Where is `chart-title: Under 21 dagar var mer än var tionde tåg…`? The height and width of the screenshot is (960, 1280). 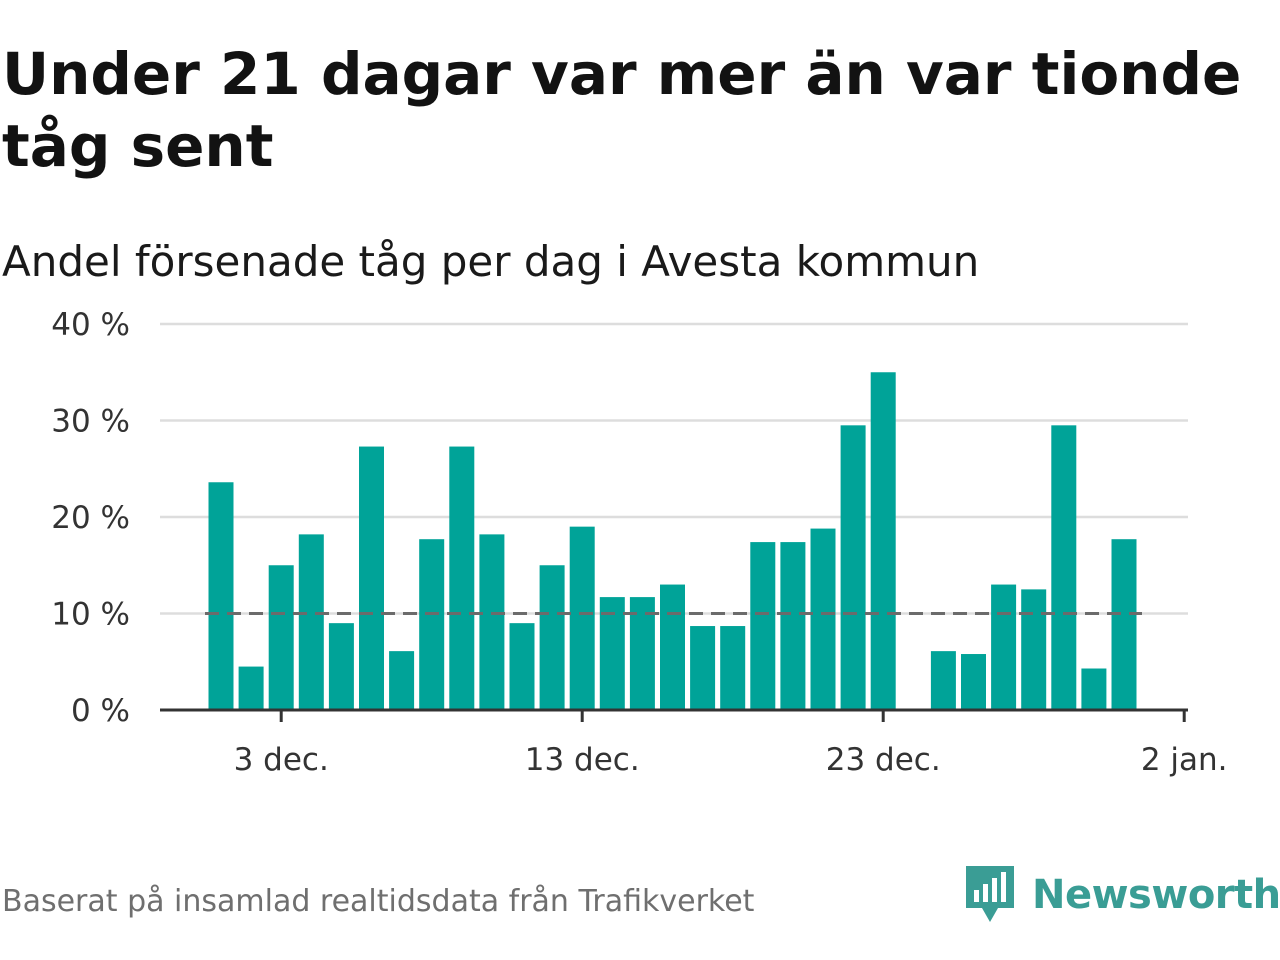 chart-title: Under 21 dagar var mer än var tionde tåg… is located at coordinates (622, 110).